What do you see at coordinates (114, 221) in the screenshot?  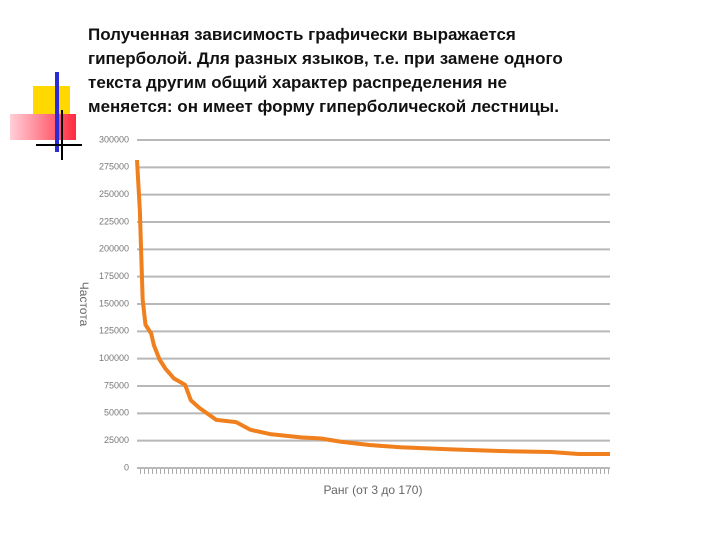 I see `y-tick-label: 225000` at bounding box center [114, 221].